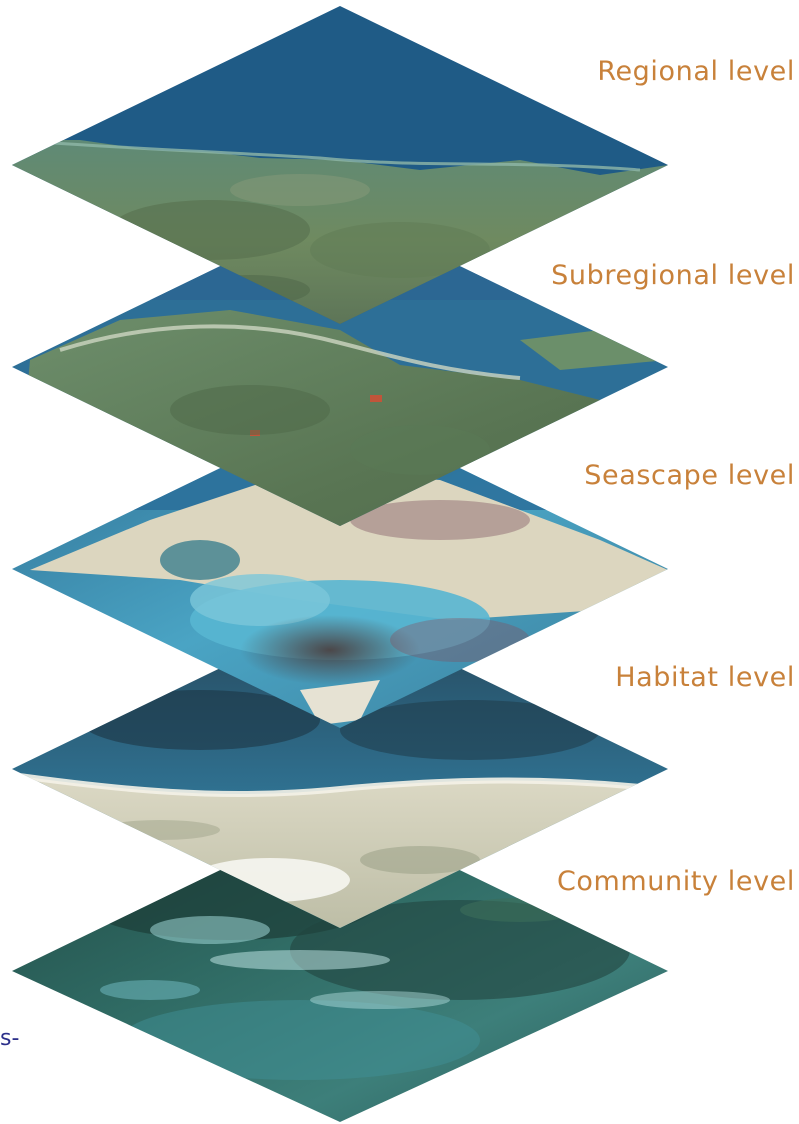  I want to click on level-label-habitat: Habitat level, so click(705, 677).